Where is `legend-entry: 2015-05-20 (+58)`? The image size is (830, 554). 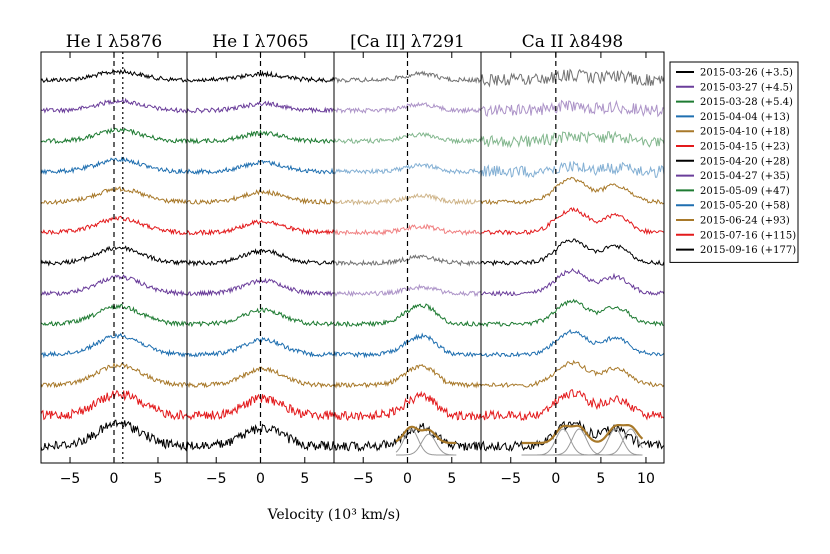 legend-entry: 2015-05-20 (+58) is located at coordinates (745, 206).